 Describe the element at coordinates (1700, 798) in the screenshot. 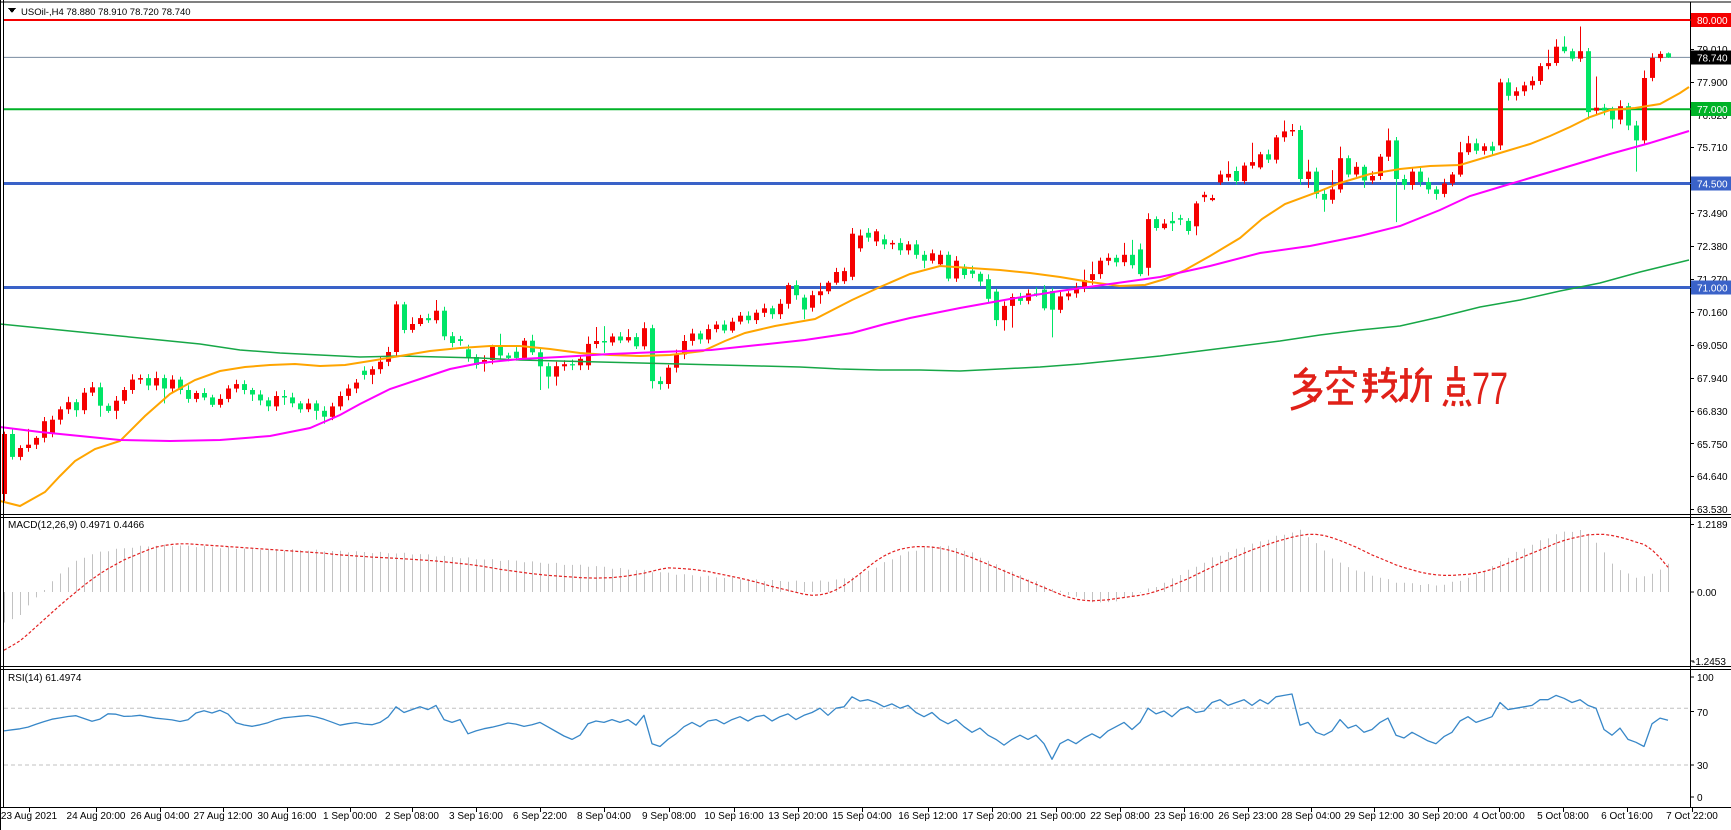

I see `svg-text: 0` at that location.